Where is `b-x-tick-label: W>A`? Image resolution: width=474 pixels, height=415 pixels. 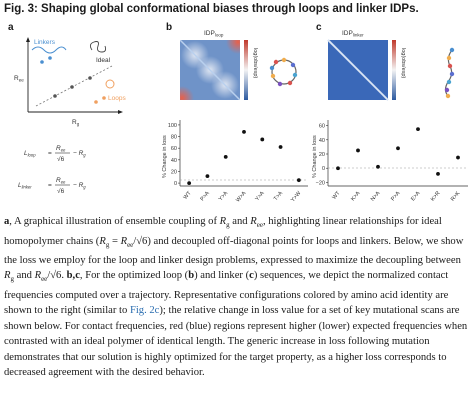 b-x-tick-label: W>A is located at coordinates (241, 196).